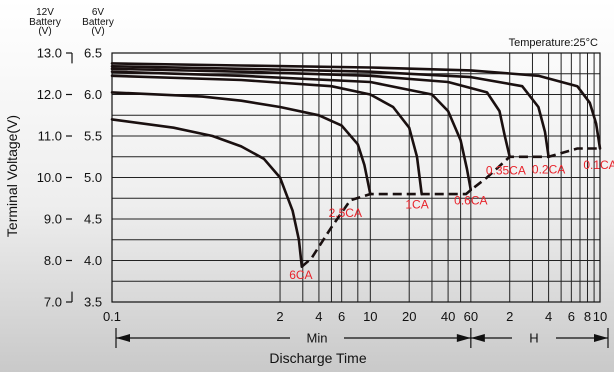  Describe the element at coordinates (44, 31) in the screenshot. I see `left-header-line-3: (V)` at that location.